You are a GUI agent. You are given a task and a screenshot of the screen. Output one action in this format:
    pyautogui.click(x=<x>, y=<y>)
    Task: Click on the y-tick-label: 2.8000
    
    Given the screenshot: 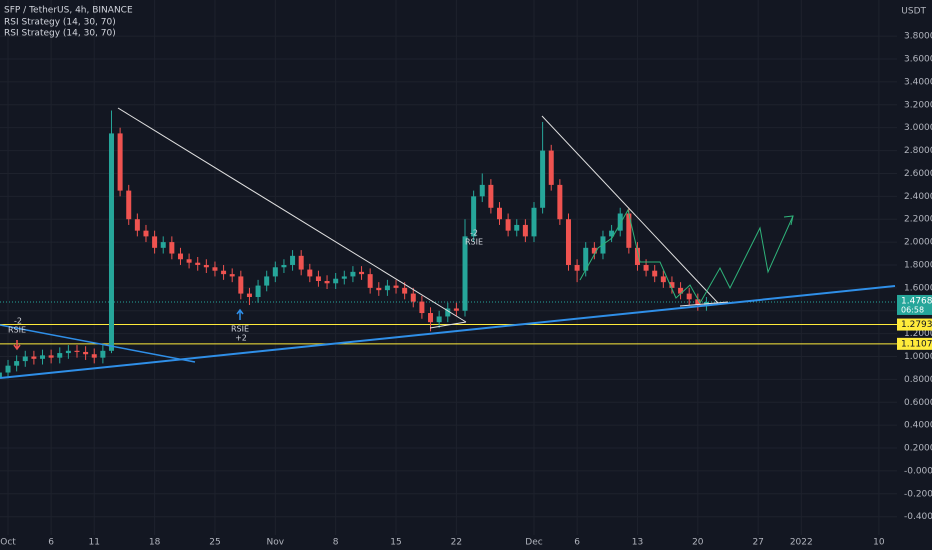 What is the action you would take?
    pyautogui.click(x=918, y=151)
    